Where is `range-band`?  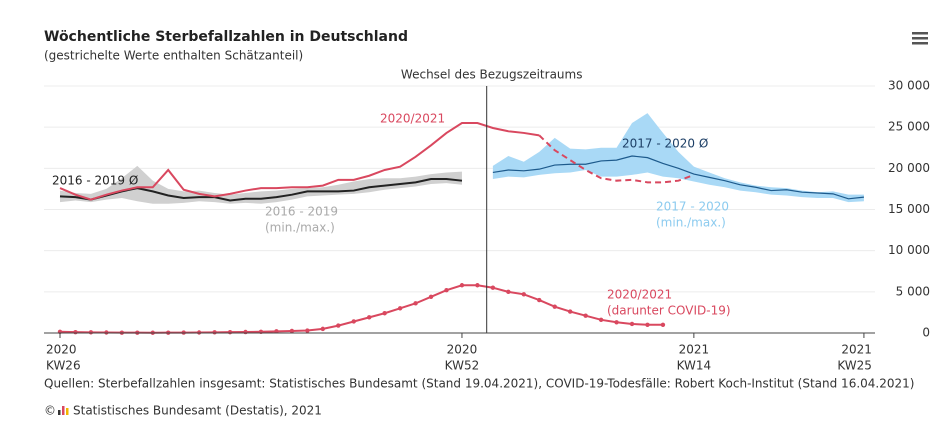
range-band is located at coordinates (678, 158).